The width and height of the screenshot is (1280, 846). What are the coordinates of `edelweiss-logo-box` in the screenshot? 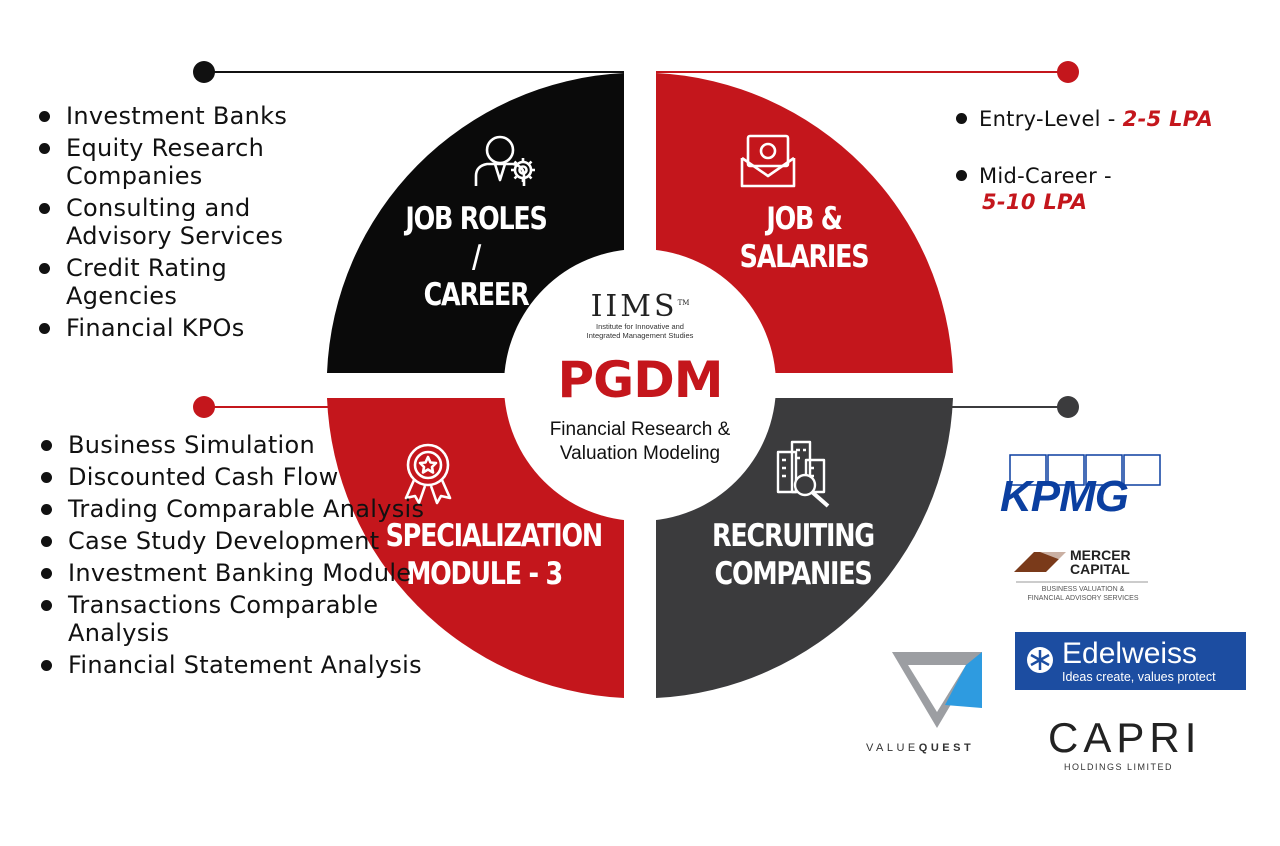 It's located at (1130, 661).